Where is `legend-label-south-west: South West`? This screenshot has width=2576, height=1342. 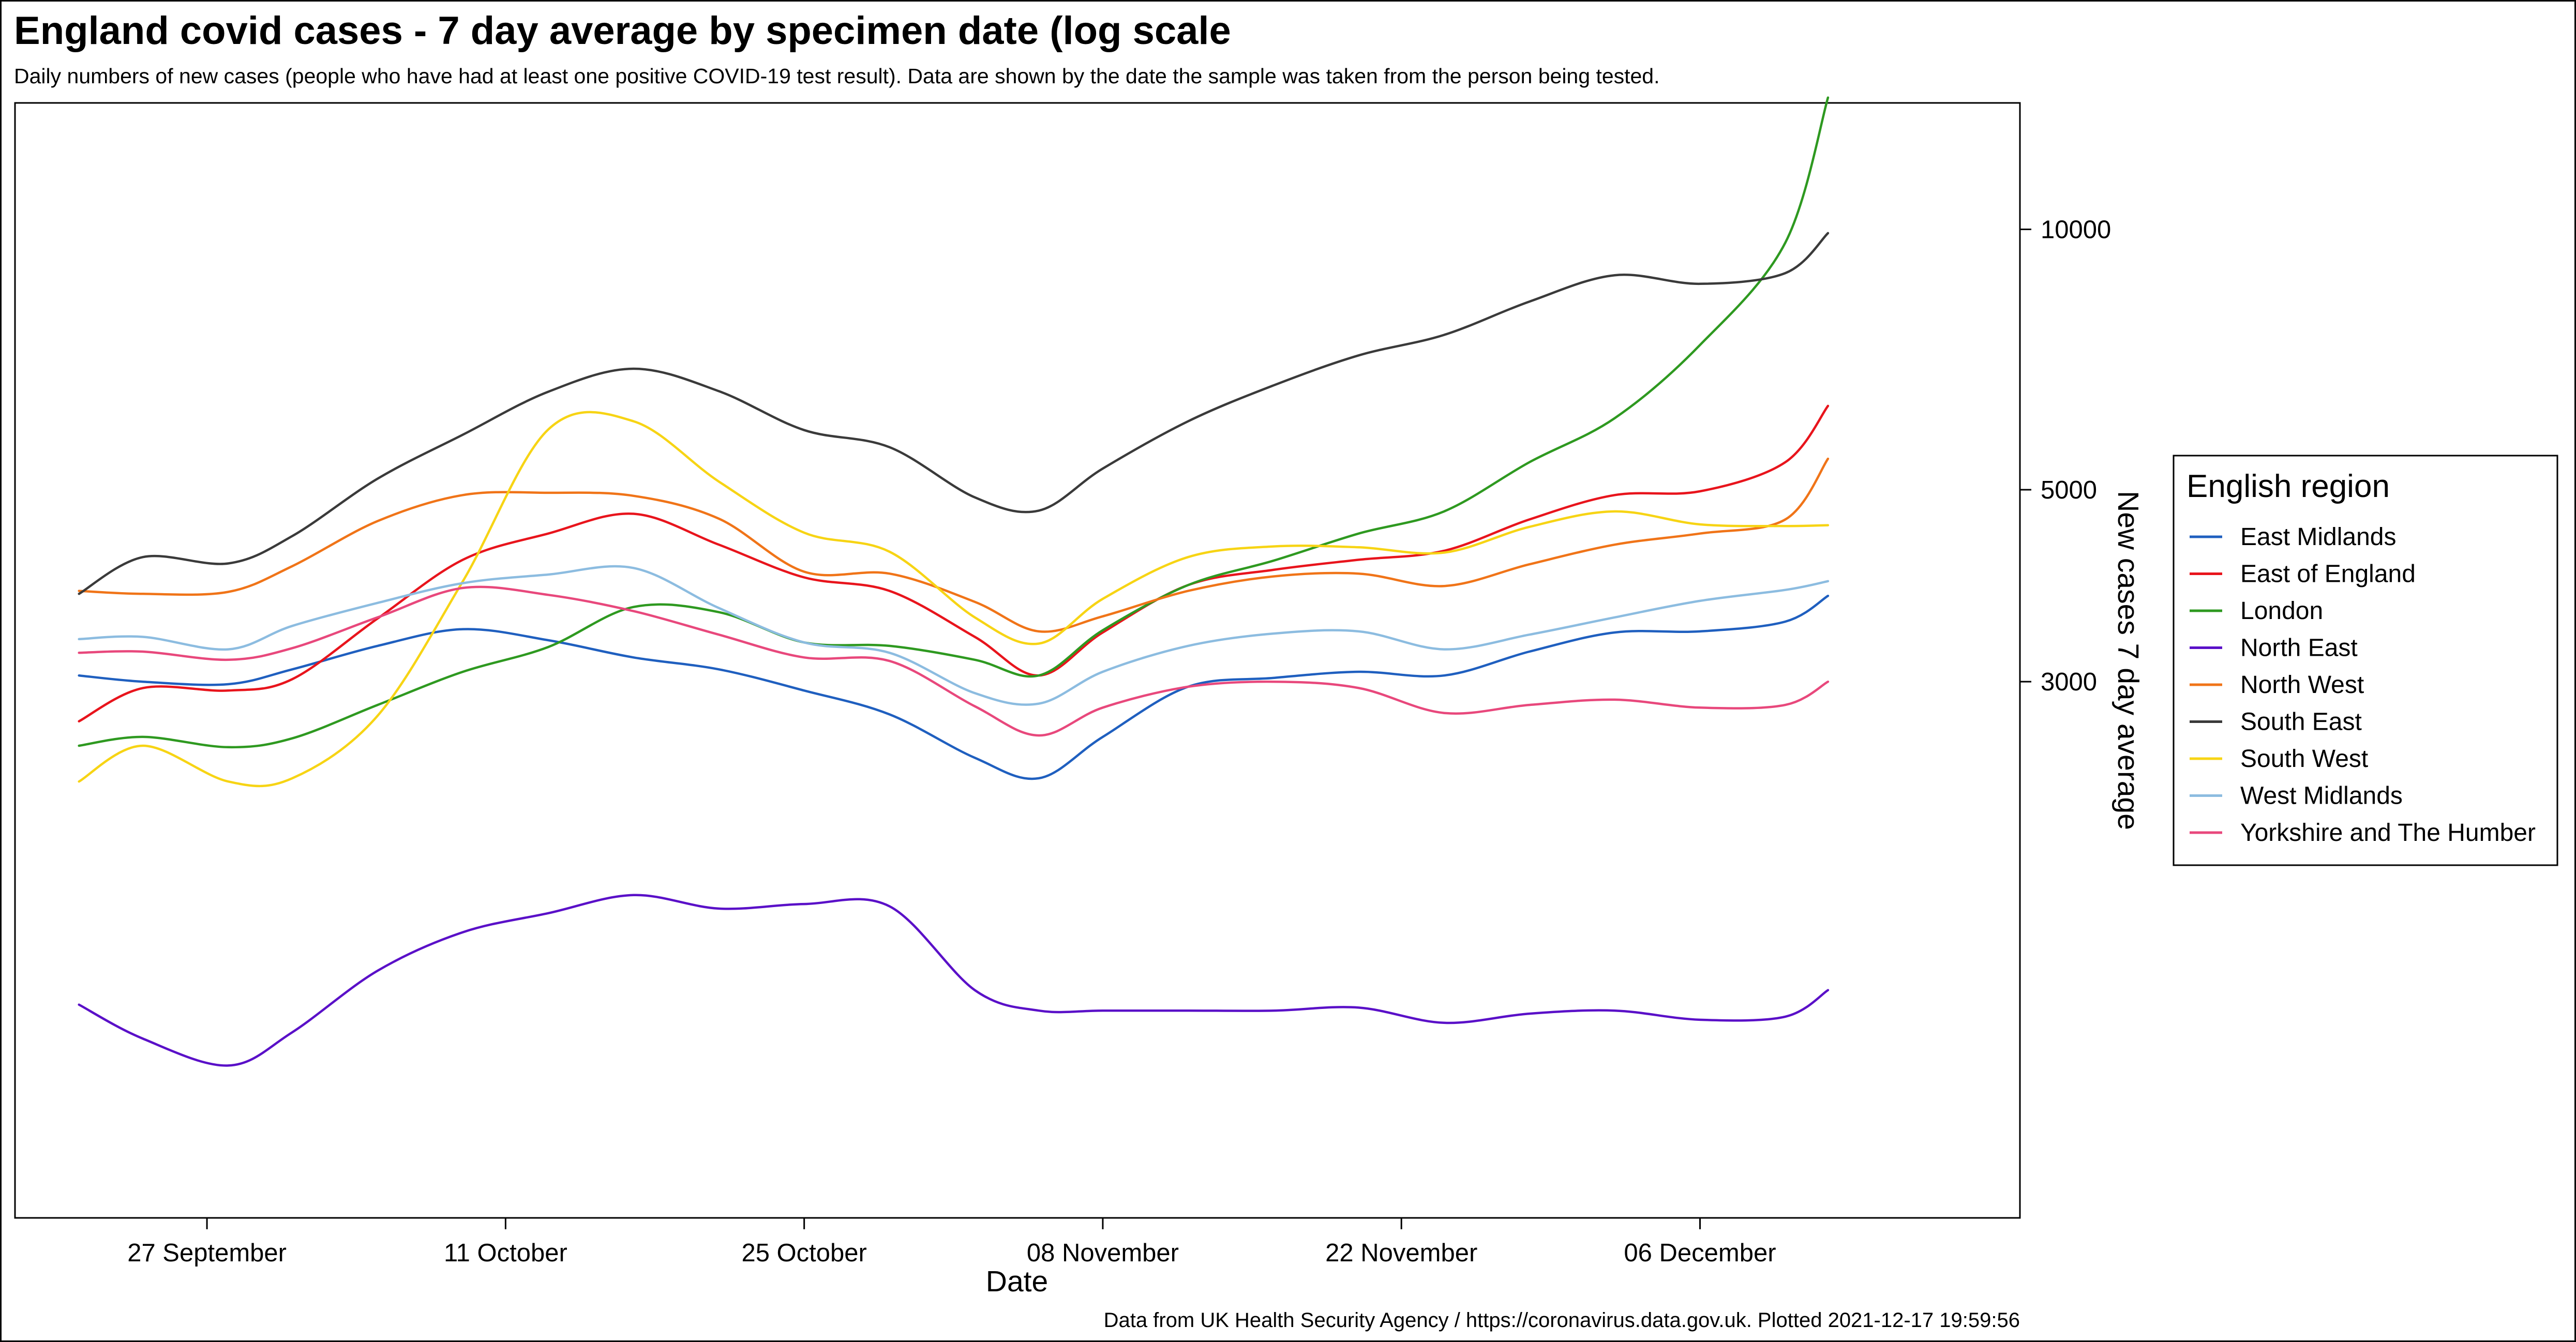
legend-label-south-west: South West is located at coordinates (2304, 759).